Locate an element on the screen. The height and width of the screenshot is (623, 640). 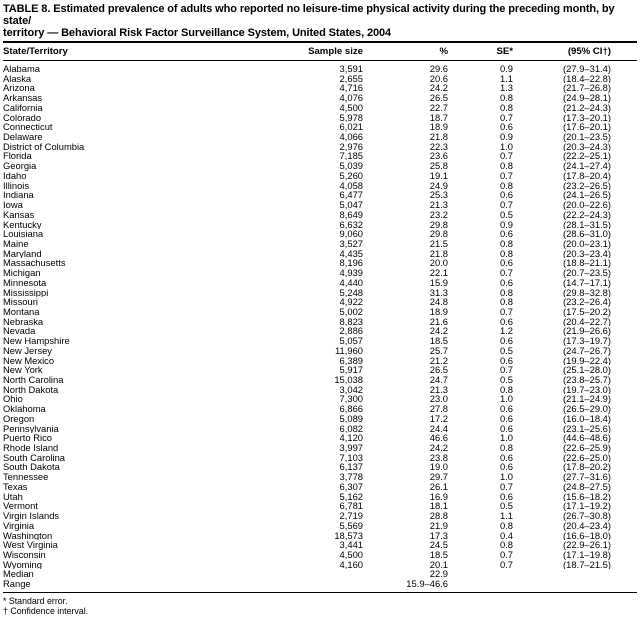
cell-state-territory: Iowa is located at coordinates (13, 205).